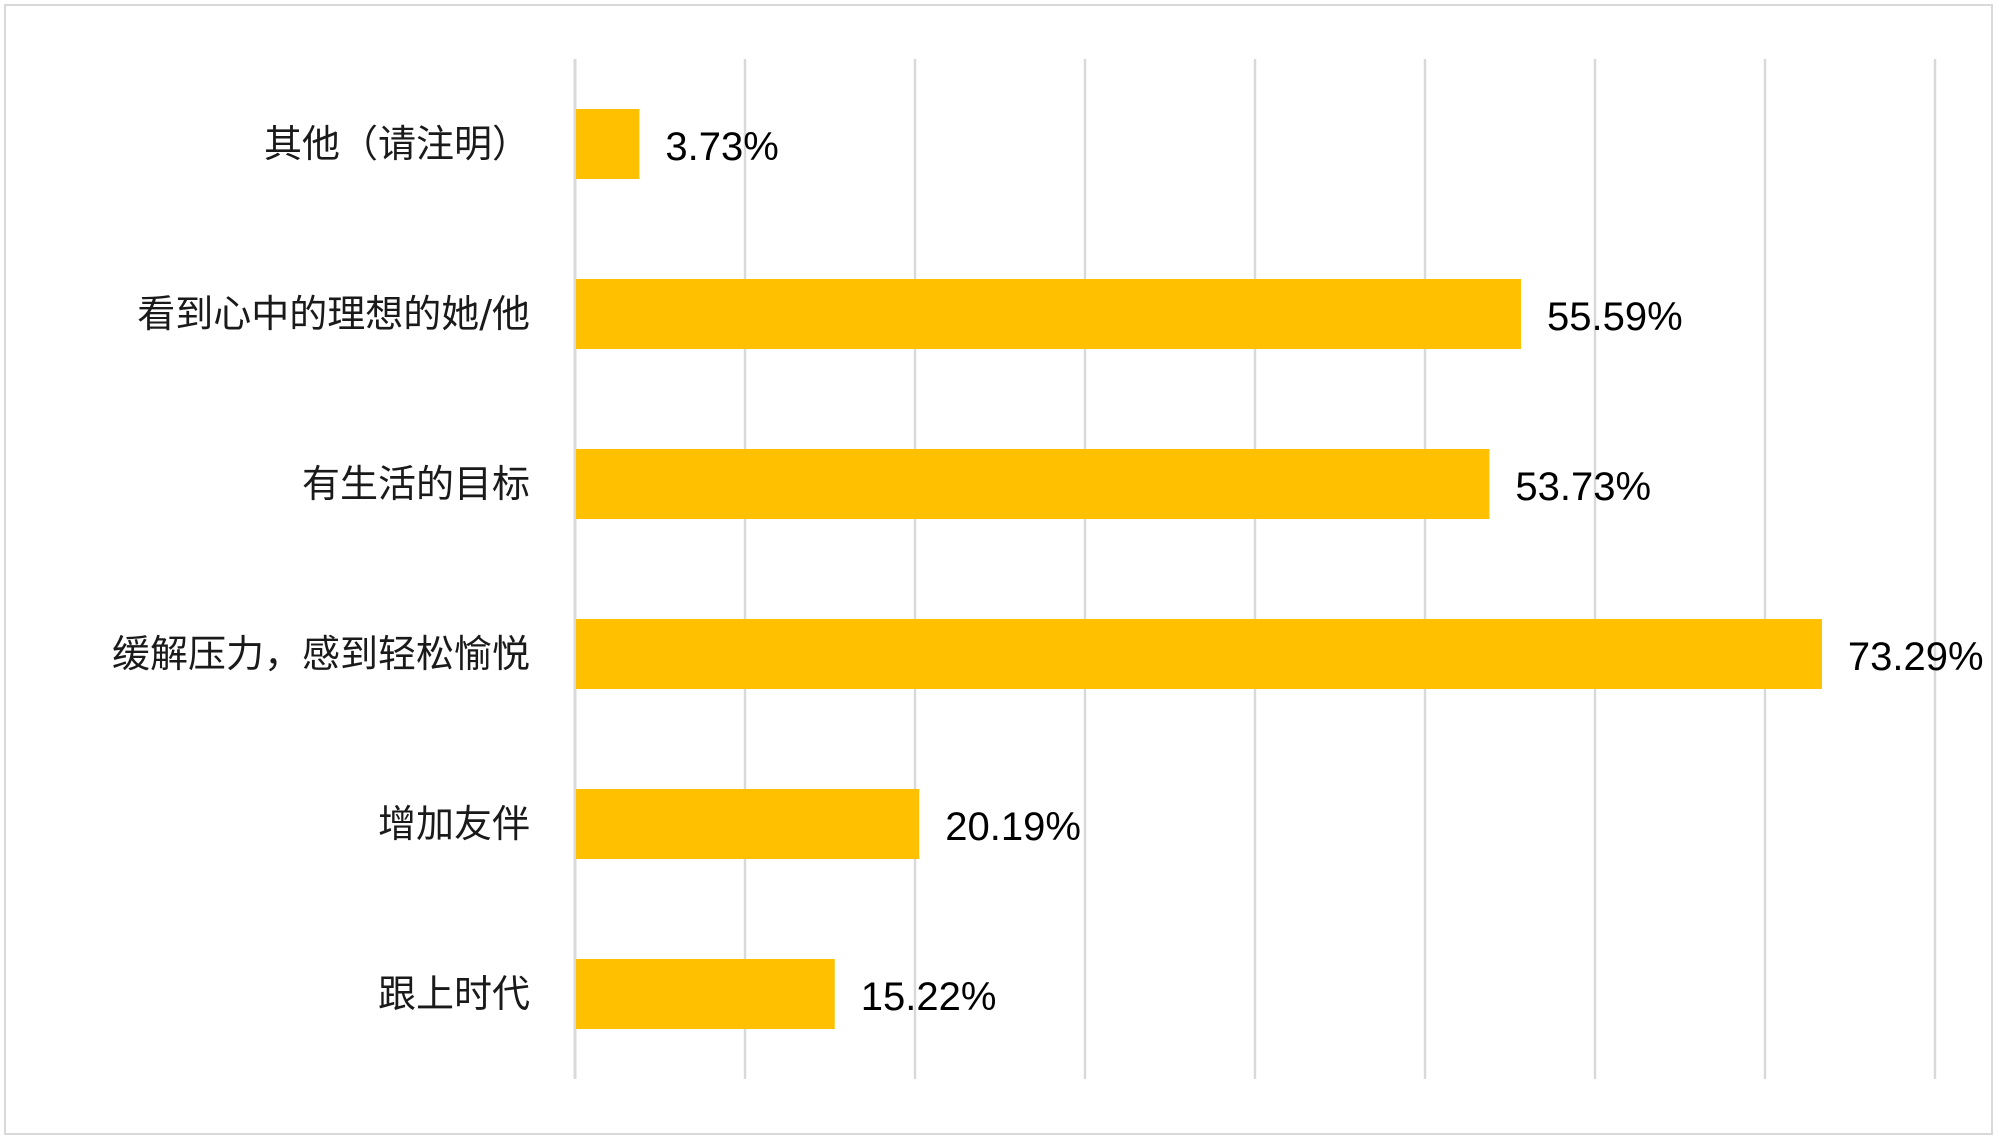  What do you see at coordinates (333, 314) in the screenshot?
I see `category-label: 看到心中的理想的她/他` at bounding box center [333, 314].